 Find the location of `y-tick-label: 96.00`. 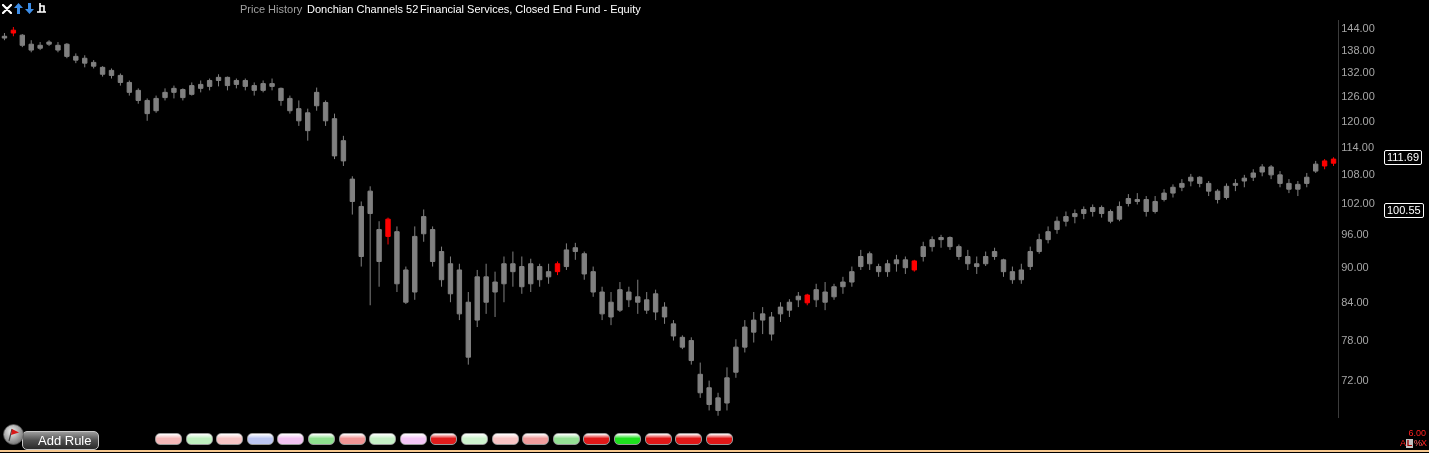

y-tick-label: 96.00 is located at coordinates (1355, 234).